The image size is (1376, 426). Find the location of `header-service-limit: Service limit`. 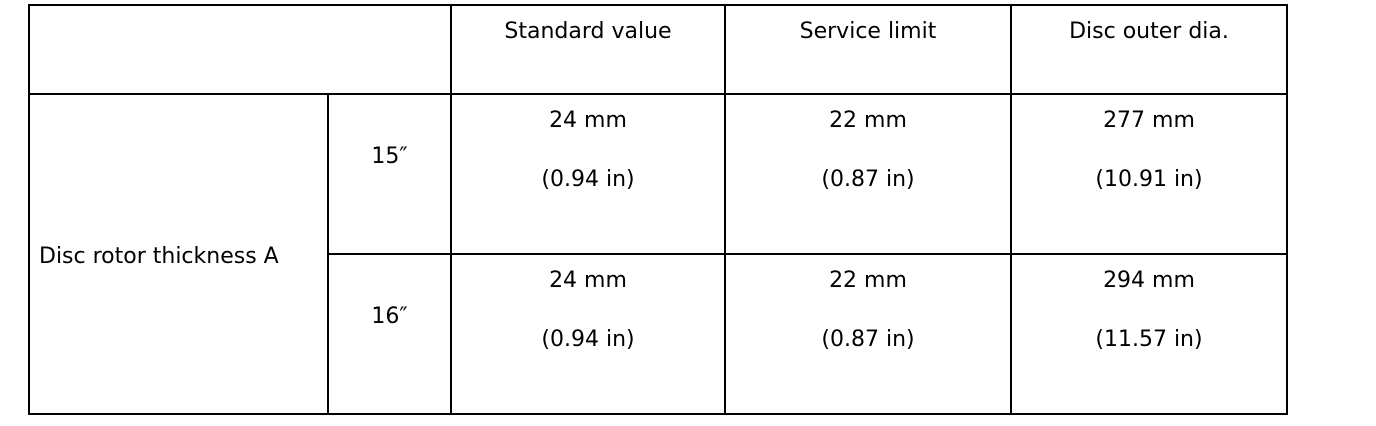

header-service-limit: Service limit is located at coordinates (868, 49).